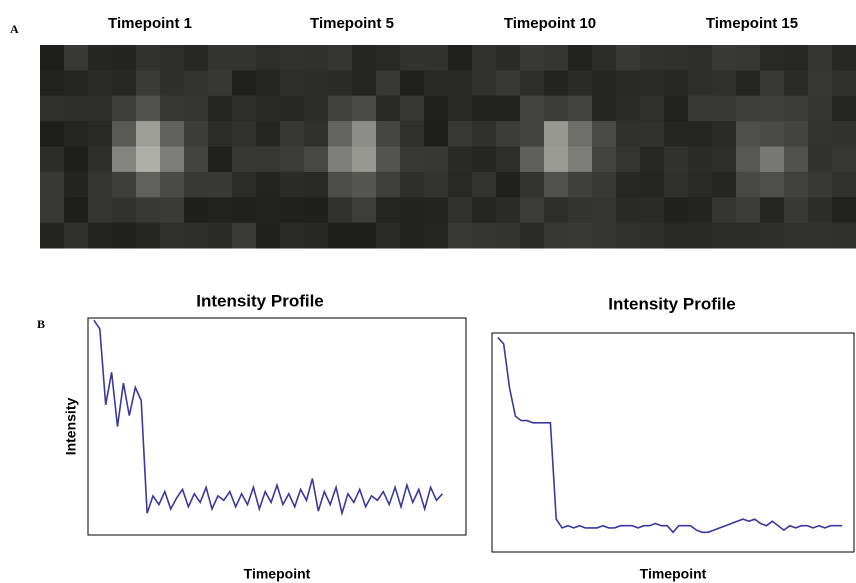  What do you see at coordinates (41, 324) in the screenshot?
I see `panel-label: B` at bounding box center [41, 324].